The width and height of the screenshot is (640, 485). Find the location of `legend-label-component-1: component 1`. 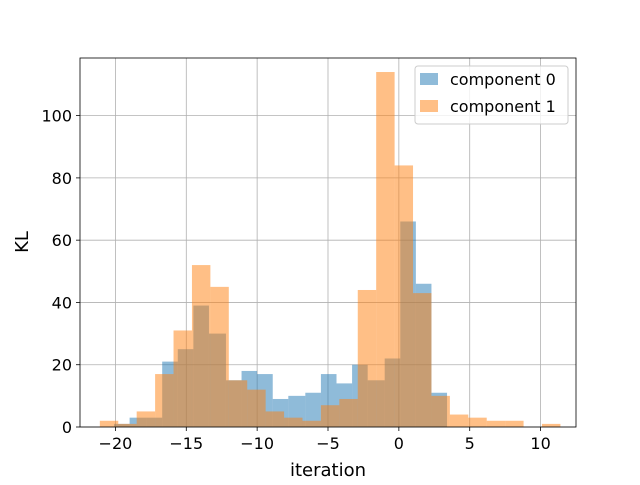

legend-label-component-1: component 1 is located at coordinates (503, 106).